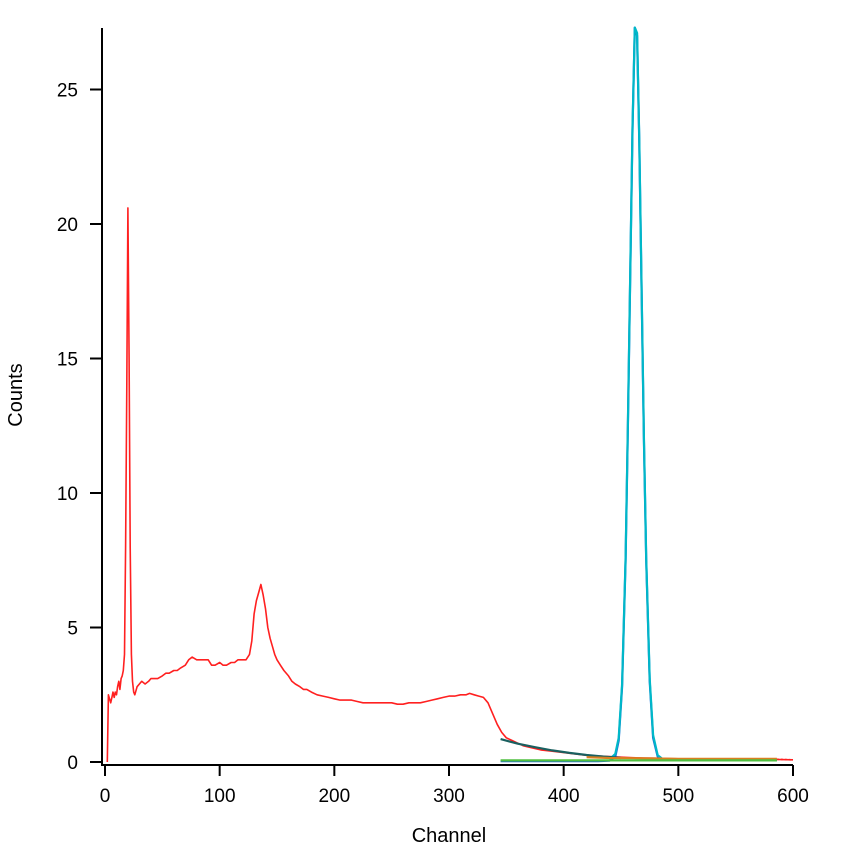 The height and width of the screenshot is (850, 850). Describe the element at coordinates (105, 796) in the screenshot. I see `x-tick-label-0: 0` at that location.